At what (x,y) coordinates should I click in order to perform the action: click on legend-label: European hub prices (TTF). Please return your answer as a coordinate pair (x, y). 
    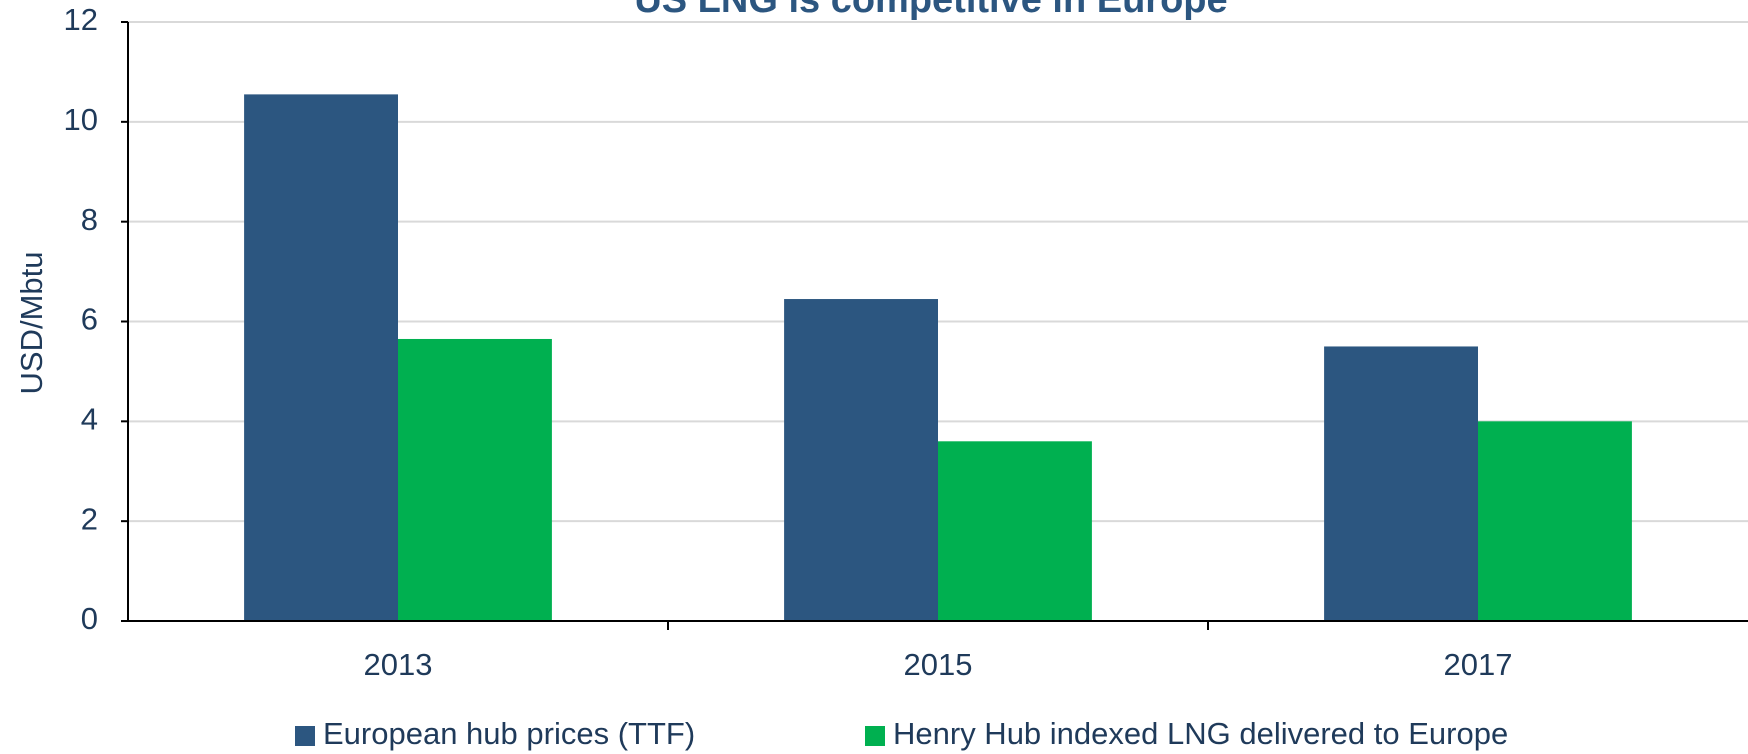
    Looking at the image, I should click on (509, 733).